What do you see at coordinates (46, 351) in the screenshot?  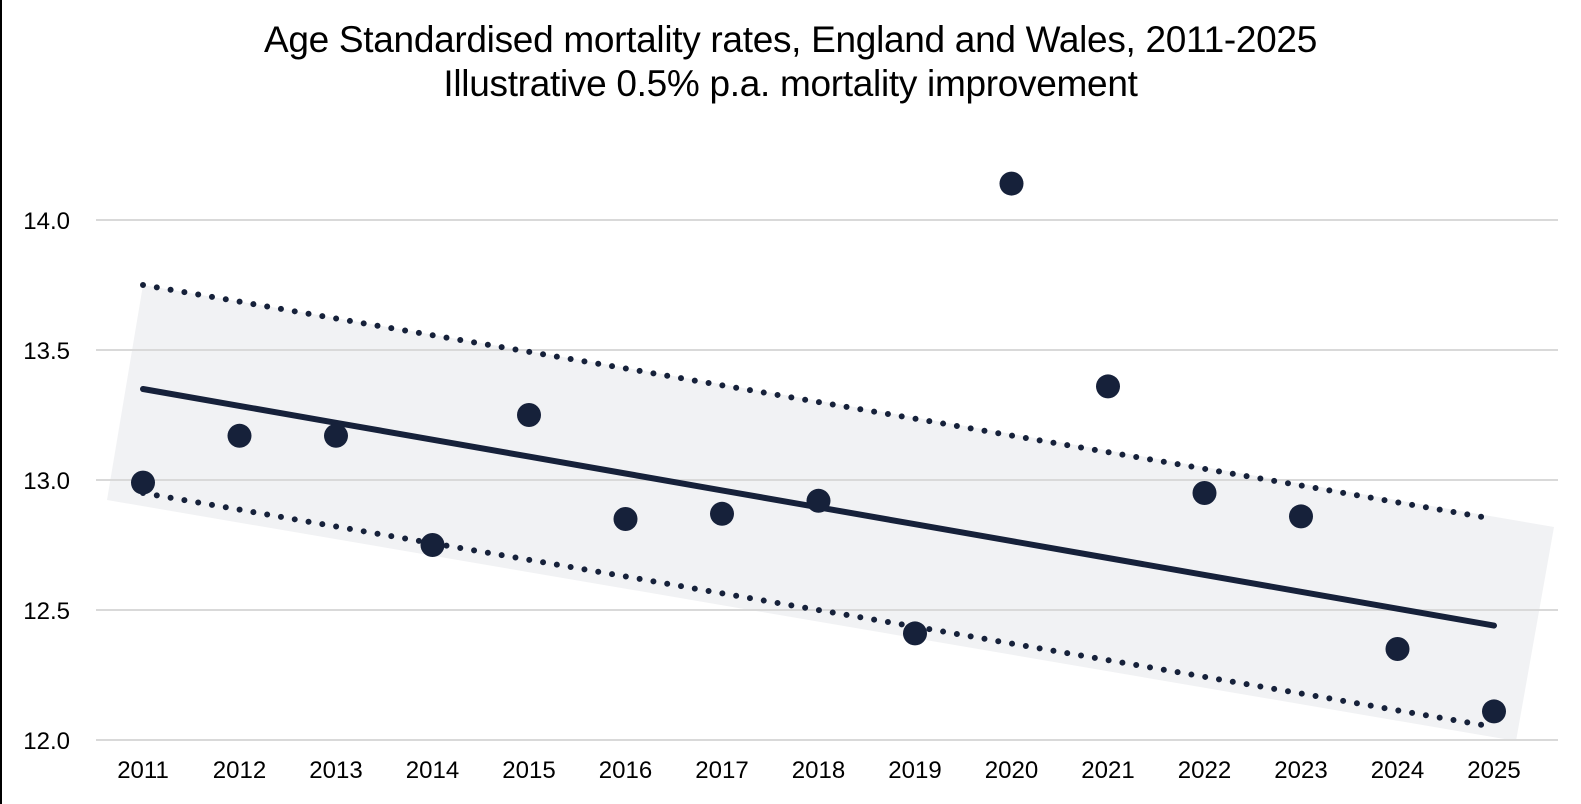 I see `y-tick-label: 13.5` at bounding box center [46, 351].